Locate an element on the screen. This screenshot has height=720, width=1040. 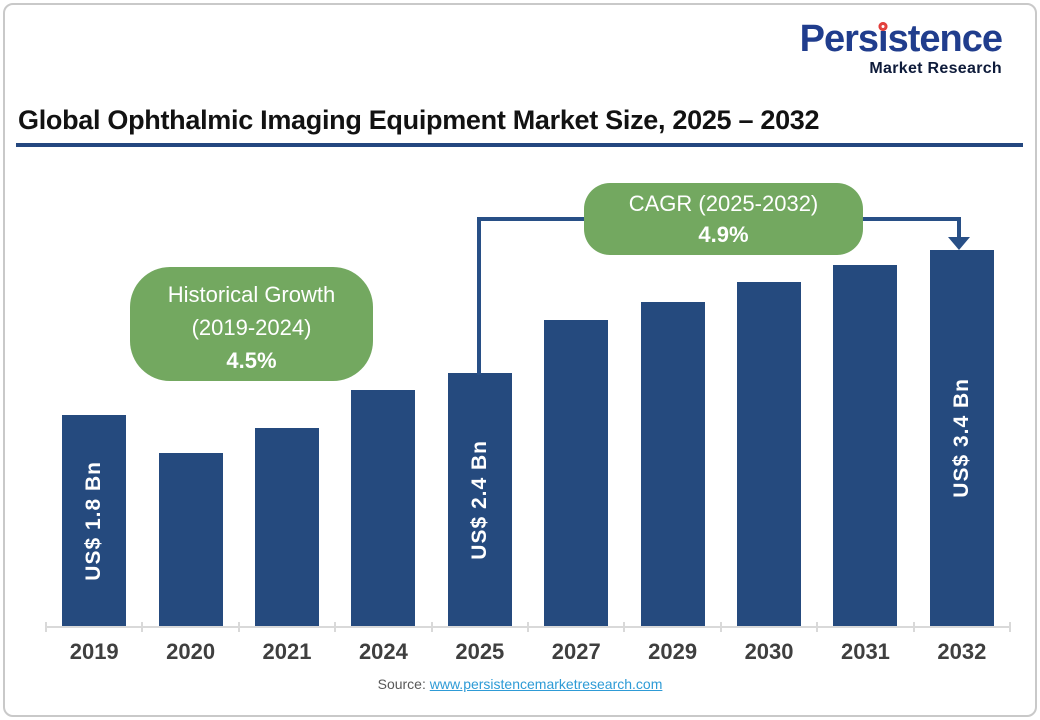
bar-column-2024 is located at coordinates (383, 413).